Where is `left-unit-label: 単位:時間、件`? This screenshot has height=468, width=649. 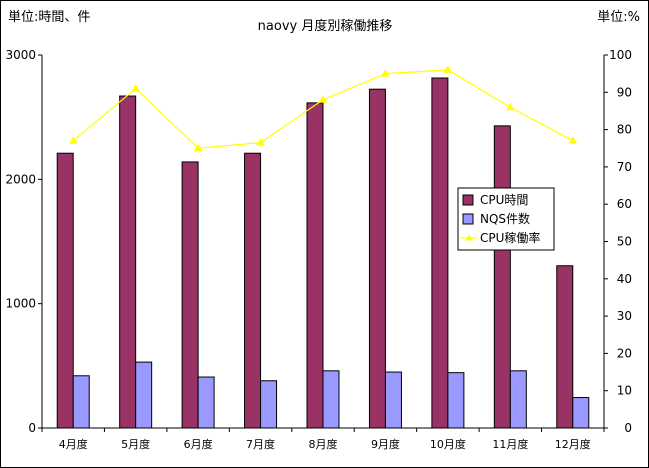 left-unit-label: 単位:時間、件 is located at coordinates (49, 17).